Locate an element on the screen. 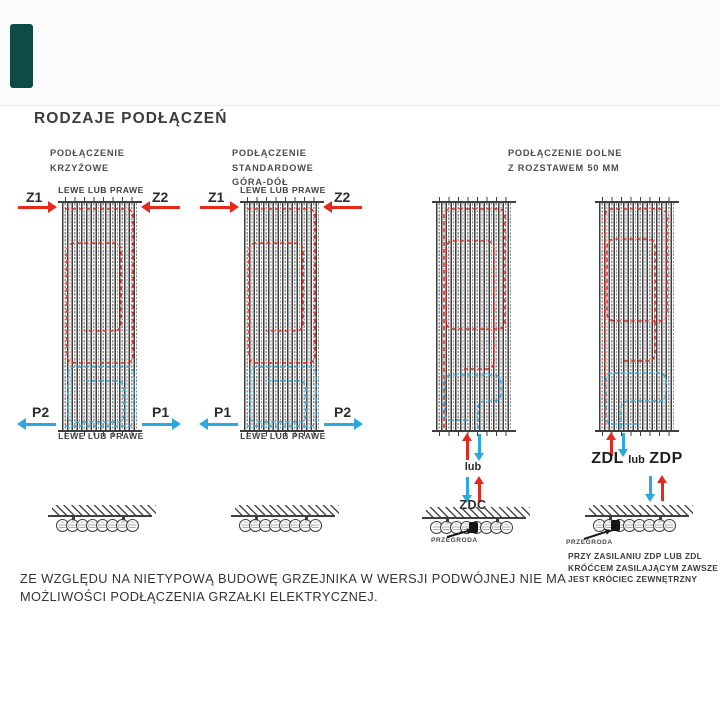 This screenshot has height=720, width=720. radiator-krzyzowe is located at coordinates (100, 316).